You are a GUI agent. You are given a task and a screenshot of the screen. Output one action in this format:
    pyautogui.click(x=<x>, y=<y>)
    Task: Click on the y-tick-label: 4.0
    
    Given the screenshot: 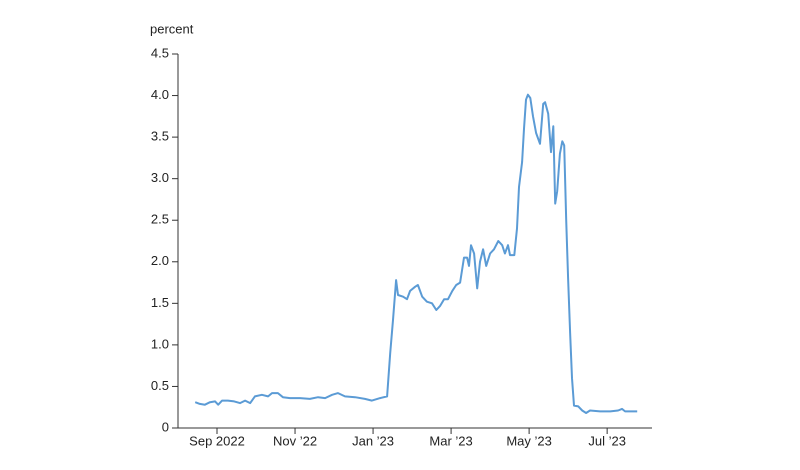 What is the action you would take?
    pyautogui.click(x=160, y=94)
    